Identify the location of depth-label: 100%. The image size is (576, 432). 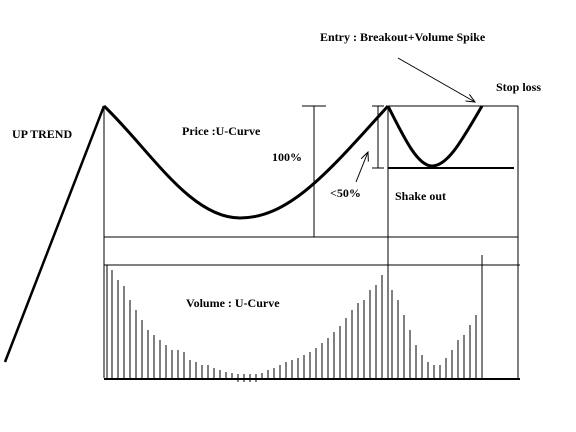
(287, 157).